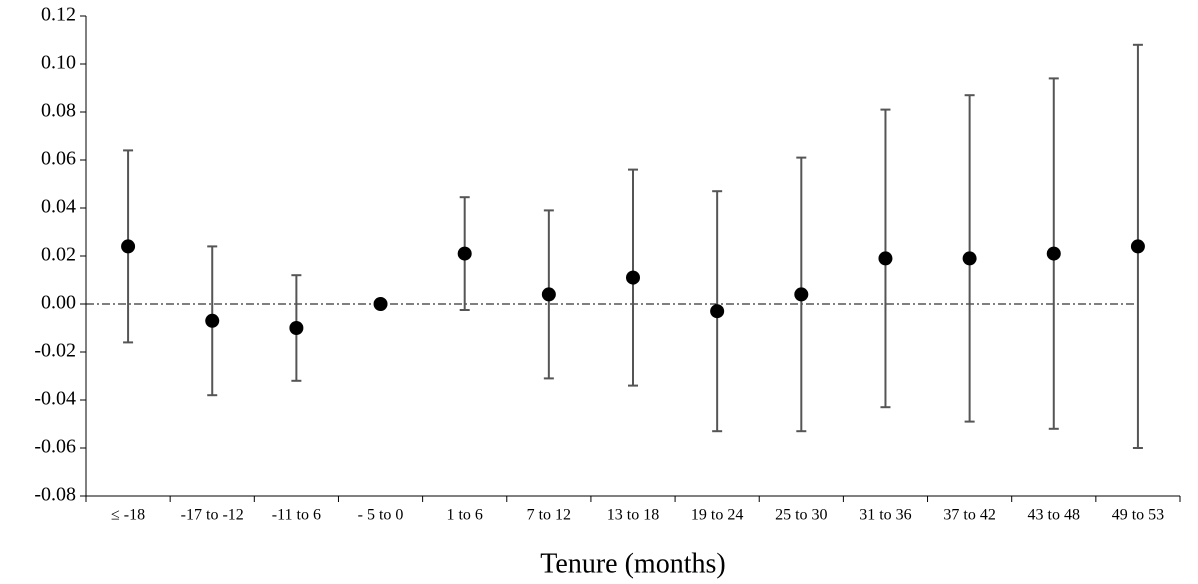 The height and width of the screenshot is (584, 1198). What do you see at coordinates (128, 515) in the screenshot?
I see `x-tick-label: ≤ -18` at bounding box center [128, 515].